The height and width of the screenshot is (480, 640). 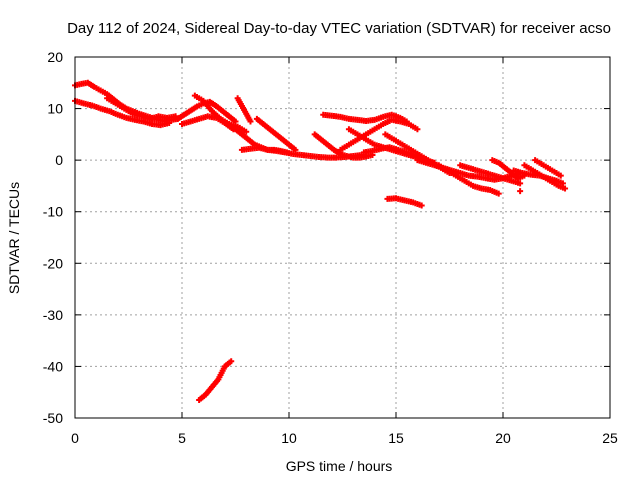 What do you see at coordinates (244, 110) in the screenshot?
I see `series-track-h` at bounding box center [244, 110].